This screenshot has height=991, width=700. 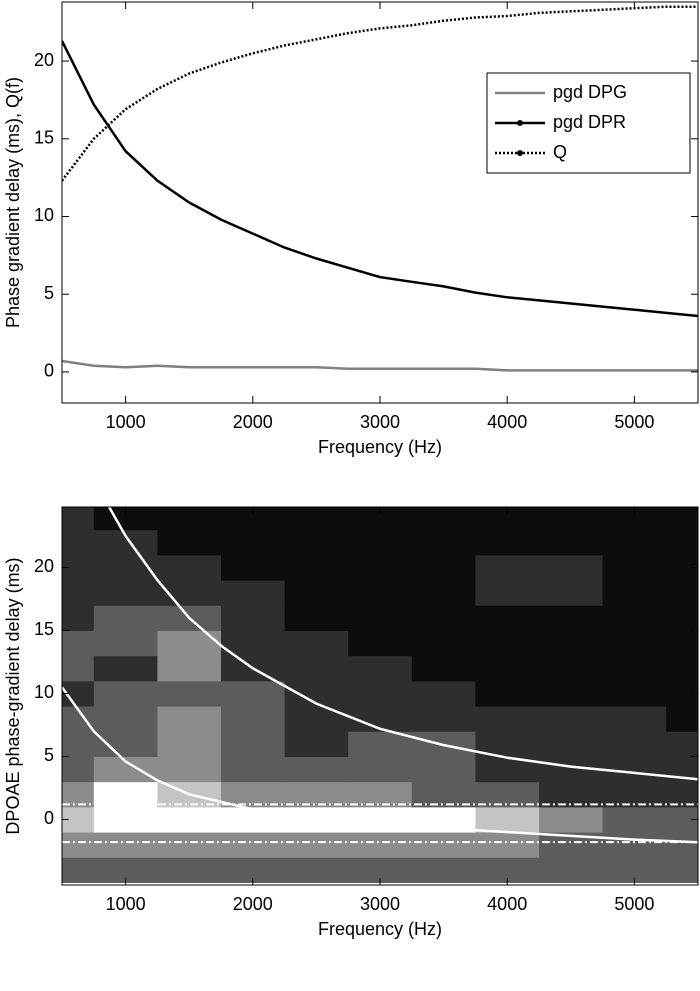 I want to click on x-axis-label: Frequency (Hz), so click(x=380, y=929).